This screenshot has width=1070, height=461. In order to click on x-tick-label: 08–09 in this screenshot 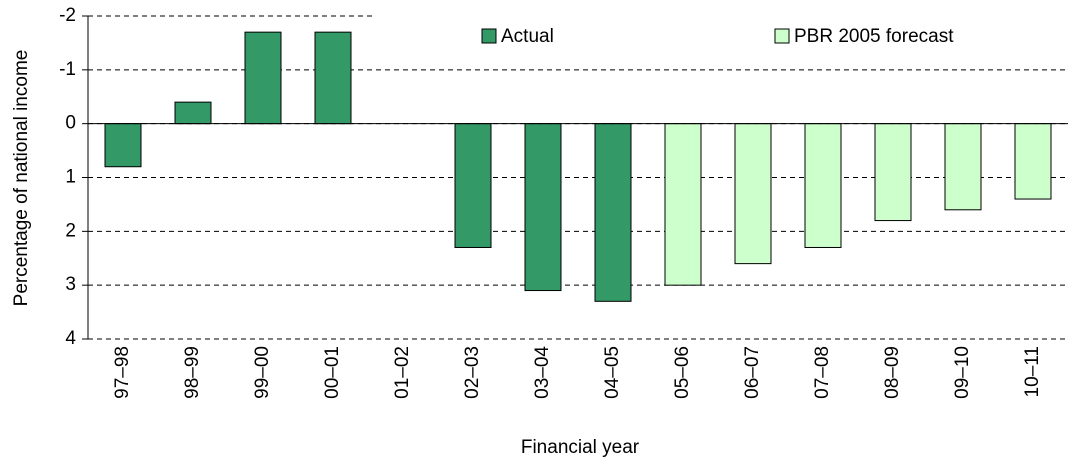, I will do `click(892, 372)`.